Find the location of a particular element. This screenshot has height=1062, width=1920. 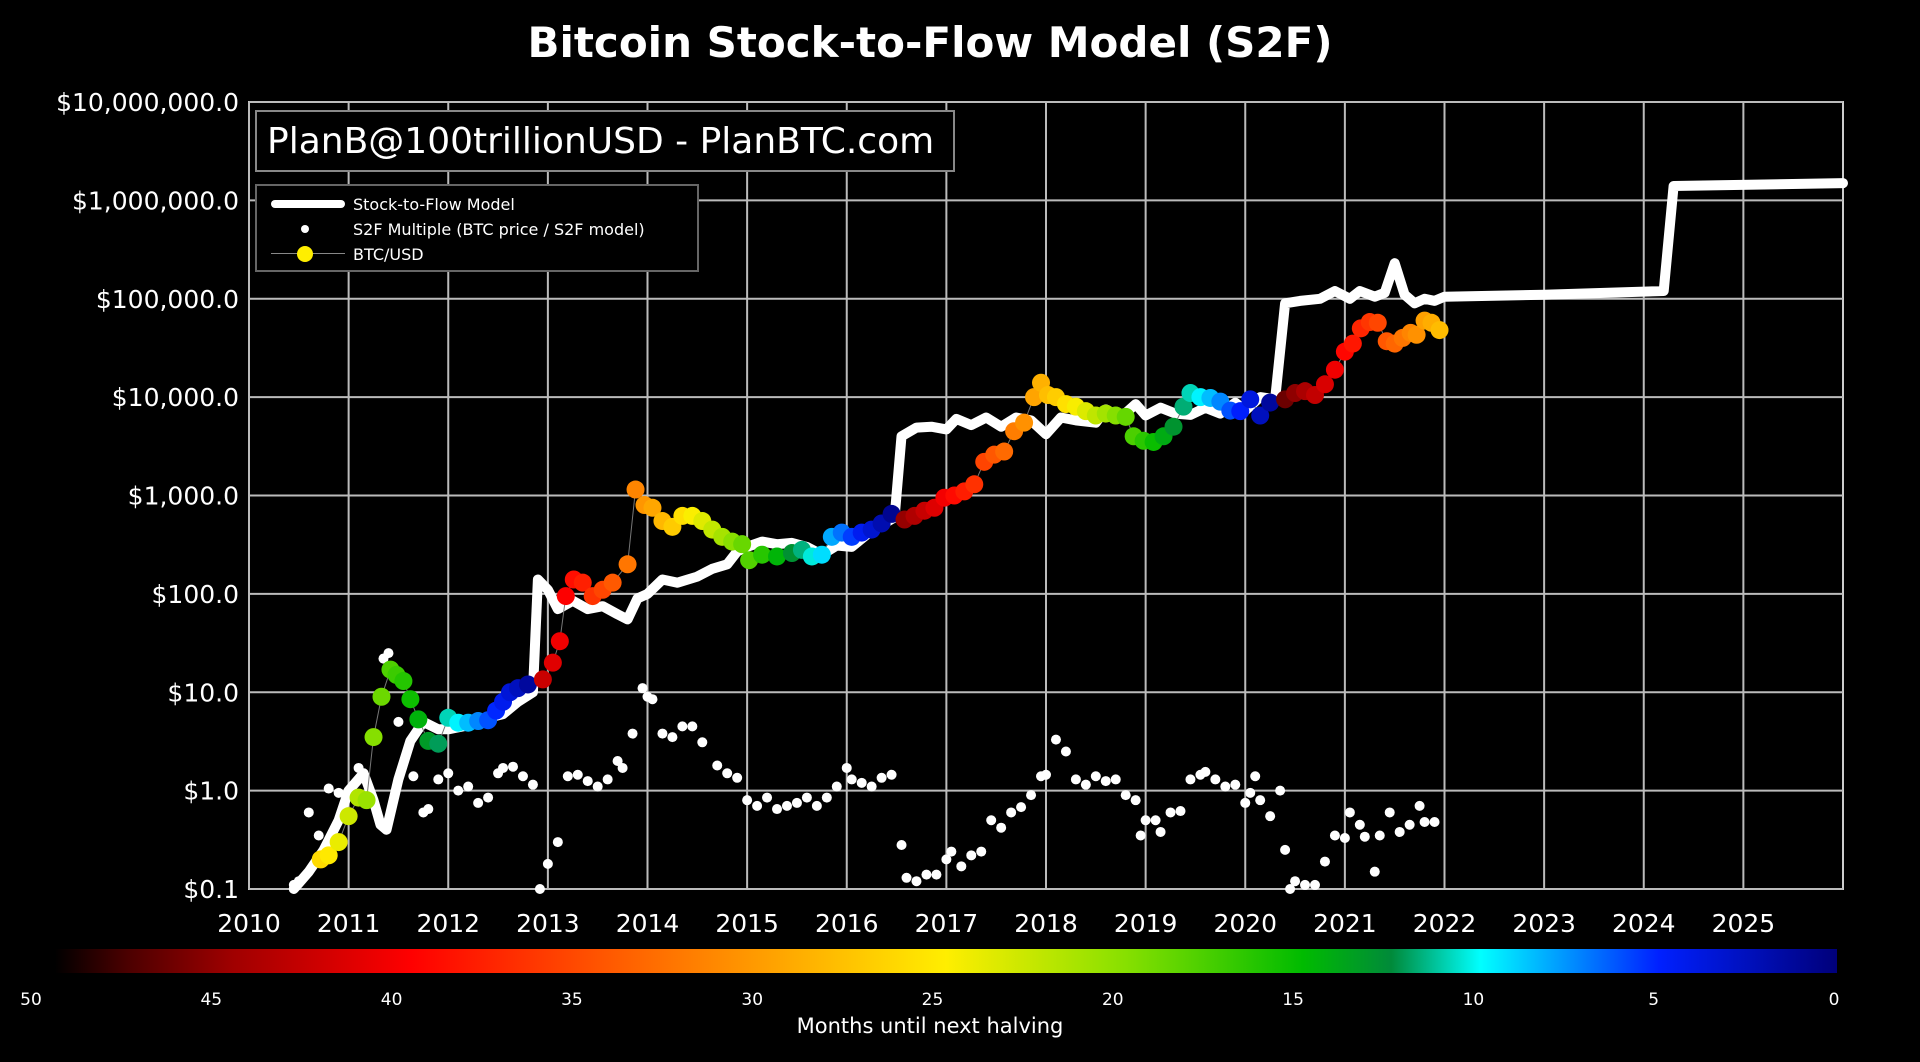

y-tick-label: $0.1 is located at coordinates (211, 889).